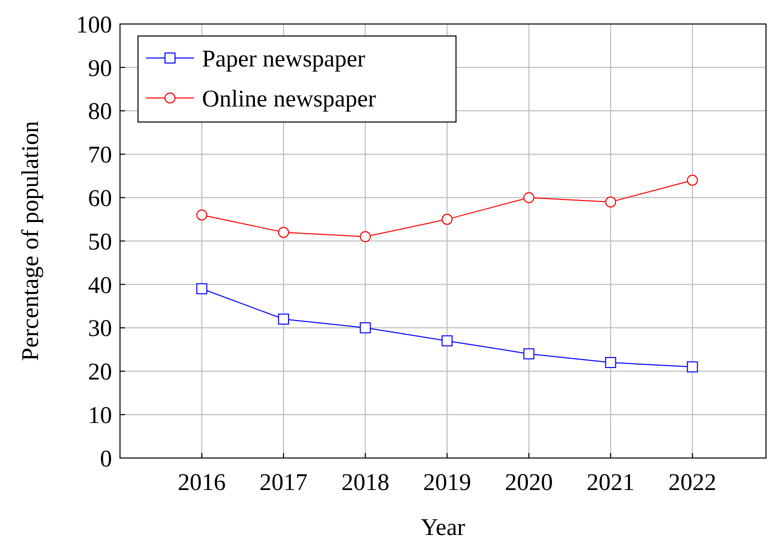 Image resolution: width=769 pixels, height=541 pixels. Describe the element at coordinates (106, 459) in the screenshot. I see `y-tick-label: 0` at that location.